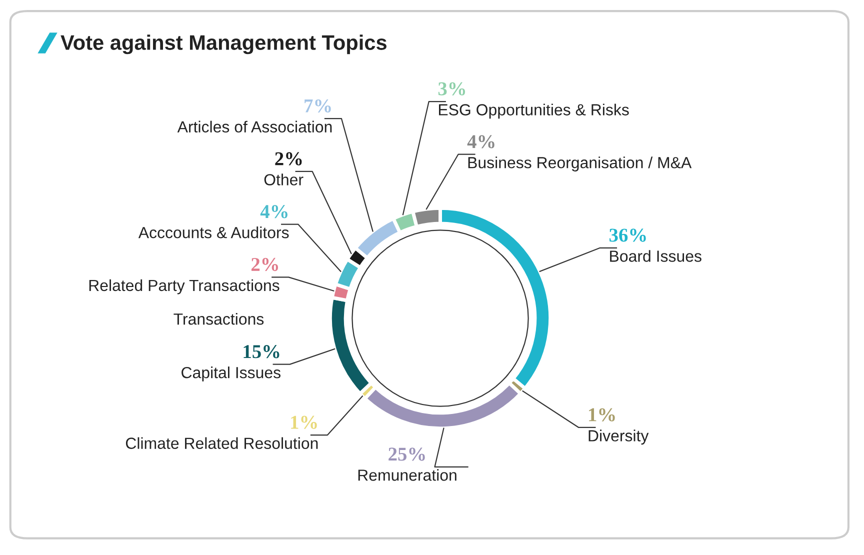 The width and height of the screenshot is (864, 555). Describe the element at coordinates (618, 437) in the screenshot. I see `slice-label: Diversity` at that location.